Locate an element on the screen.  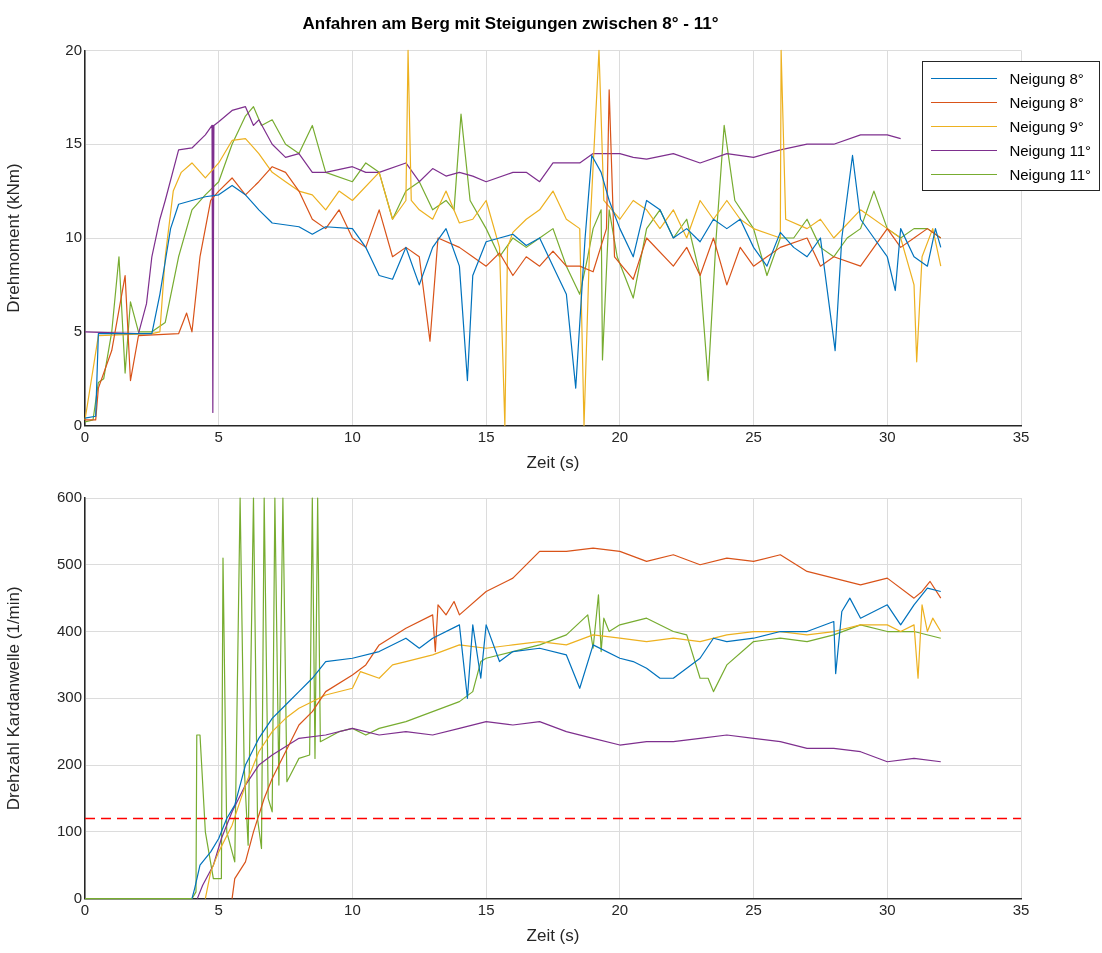
y-axis-title: Drehmoment (kNm) is located at coordinates (13, 238).